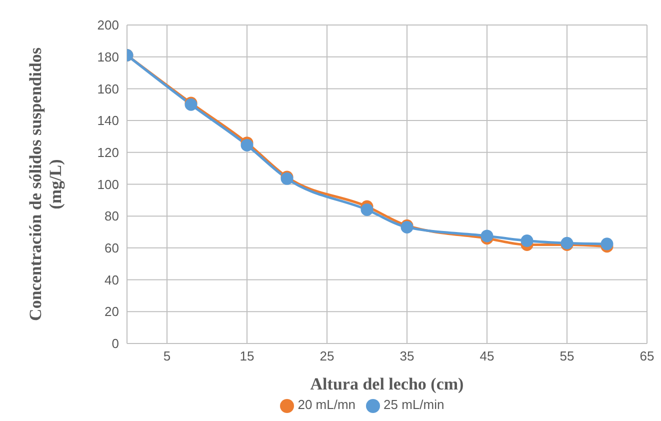 This screenshot has height=421, width=661. I want to click on y-axis-title: Concentración de sólidos suspendidos (mg/L), so click(45, 184).